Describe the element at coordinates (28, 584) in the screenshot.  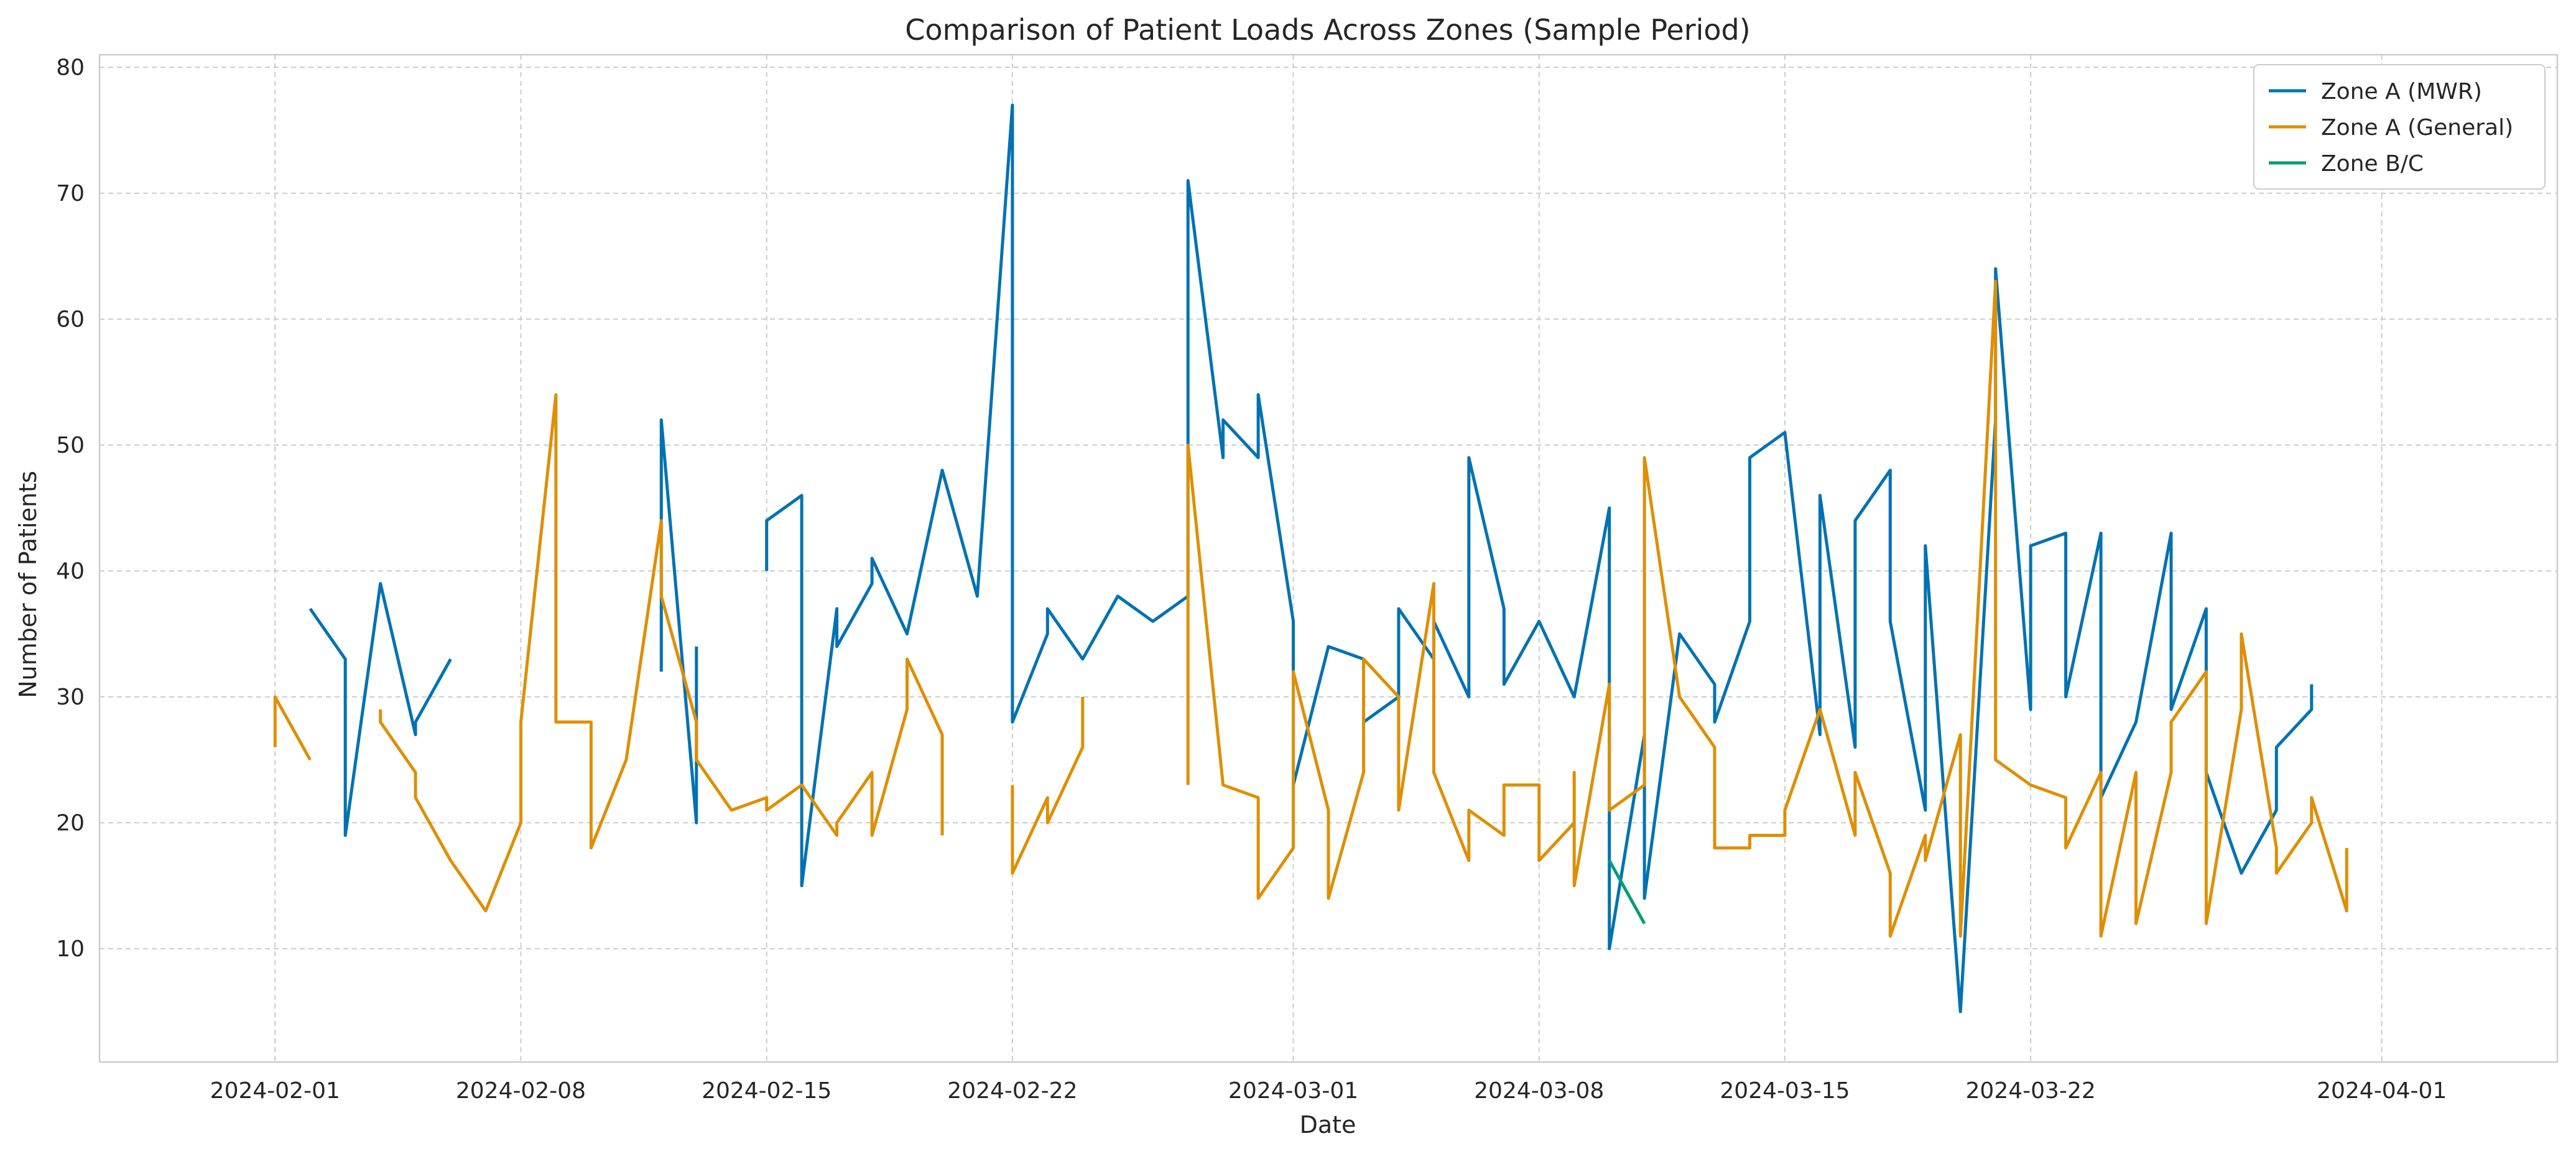
I see `y-axis-label: Number of Patients` at that location.